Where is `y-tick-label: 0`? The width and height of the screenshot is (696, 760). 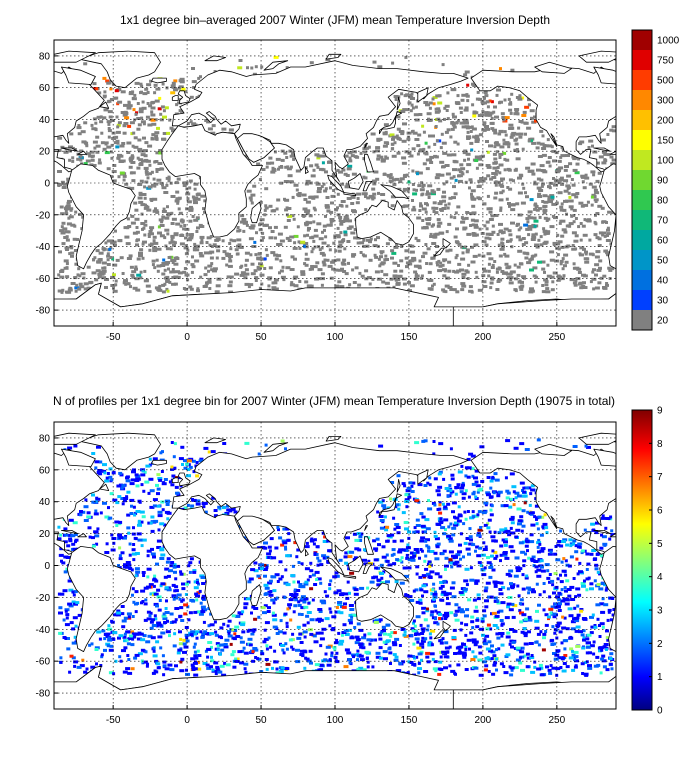 y-tick-label: 0 is located at coordinates (47, 184).